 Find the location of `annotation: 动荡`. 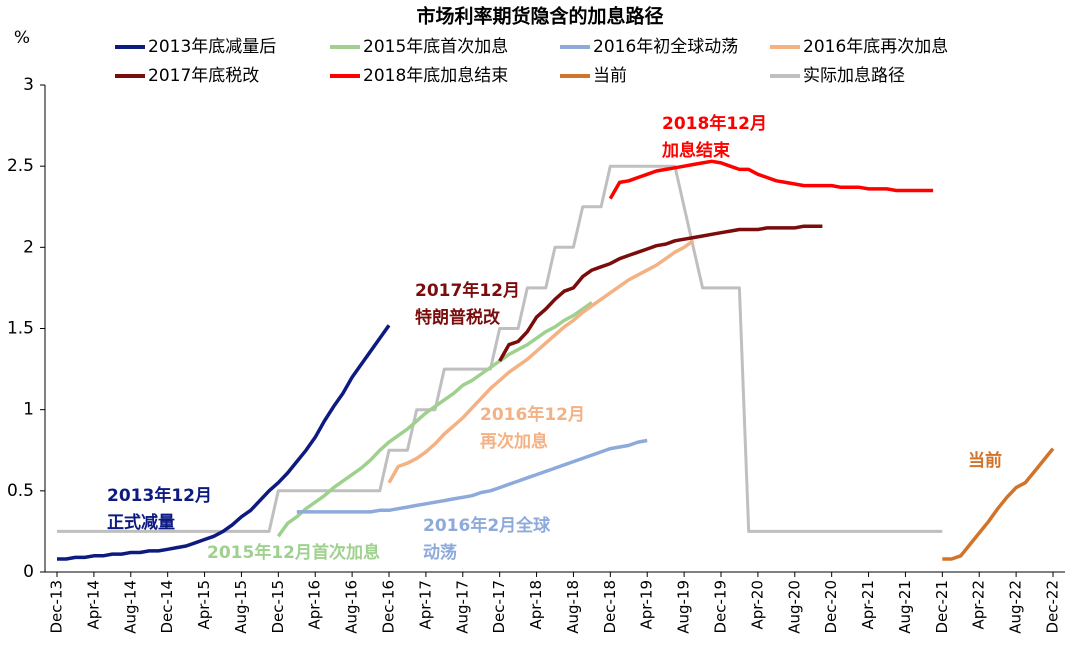

annotation: 动荡 is located at coordinates (440, 553).